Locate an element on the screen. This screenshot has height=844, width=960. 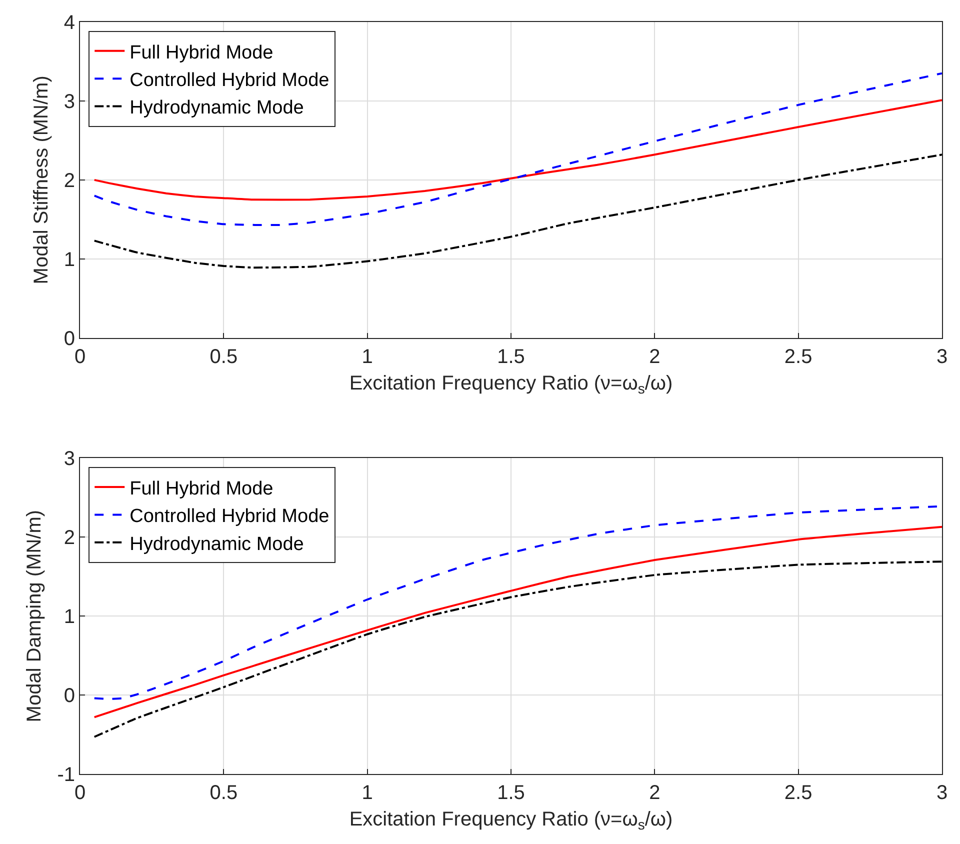
y-tick-label: 4 is located at coordinates (69, 23).